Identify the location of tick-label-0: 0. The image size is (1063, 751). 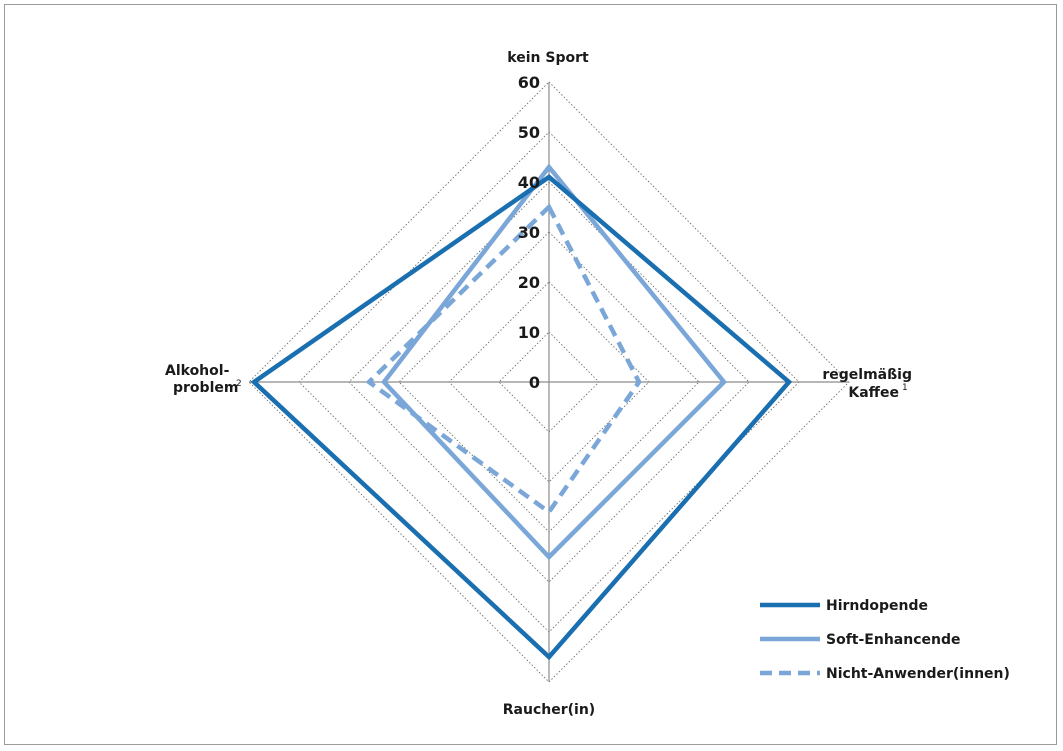
(534, 382).